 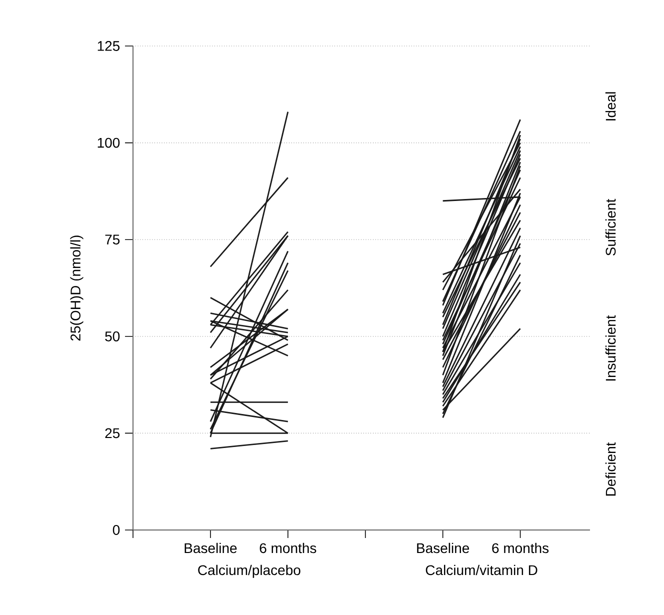 What do you see at coordinates (112, 433) in the screenshot?
I see `y-tick-label: 25` at bounding box center [112, 433].